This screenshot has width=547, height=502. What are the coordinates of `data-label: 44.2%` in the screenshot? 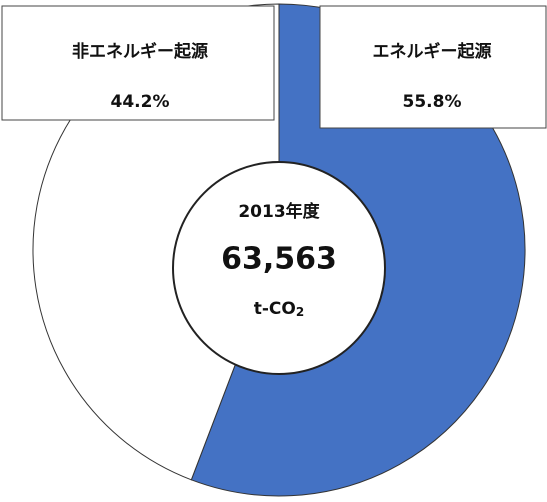 It's located at (140, 102).